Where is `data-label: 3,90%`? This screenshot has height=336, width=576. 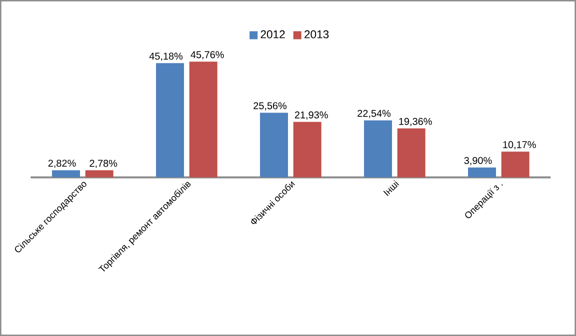 data-label: 3,90% is located at coordinates (478, 161).